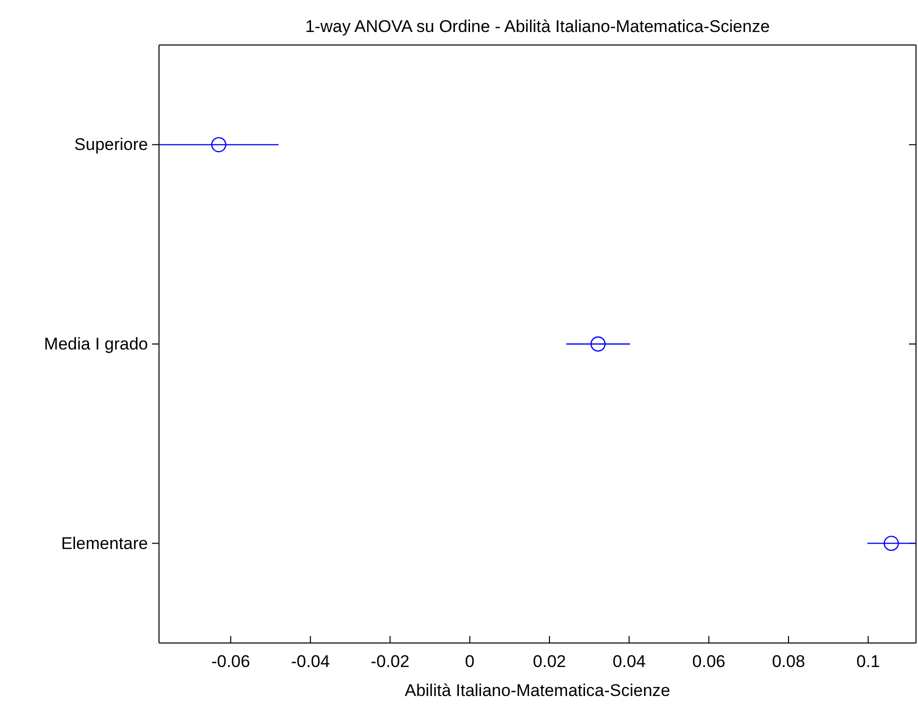  What do you see at coordinates (96, 344) in the screenshot?
I see `y-tick-label: Media I grado` at bounding box center [96, 344].